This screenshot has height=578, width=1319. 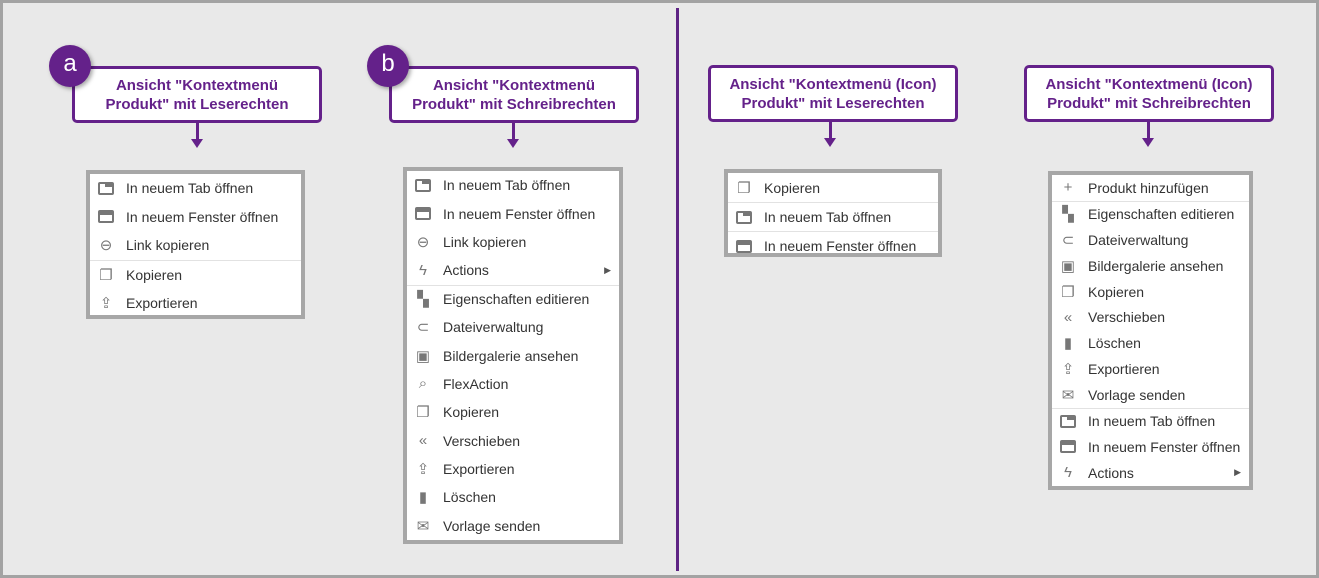 I want to click on menu-item-label: FlexAction, so click(x=476, y=383).